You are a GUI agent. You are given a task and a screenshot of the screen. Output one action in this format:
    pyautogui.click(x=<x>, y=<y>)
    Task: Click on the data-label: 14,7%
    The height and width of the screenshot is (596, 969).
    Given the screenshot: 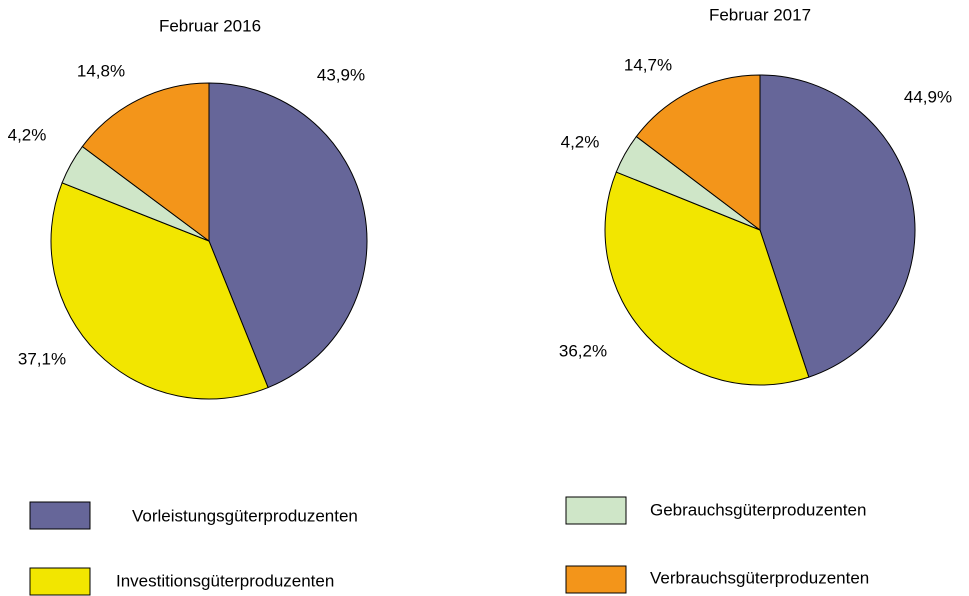 What is the action you would take?
    pyautogui.click(x=648, y=64)
    